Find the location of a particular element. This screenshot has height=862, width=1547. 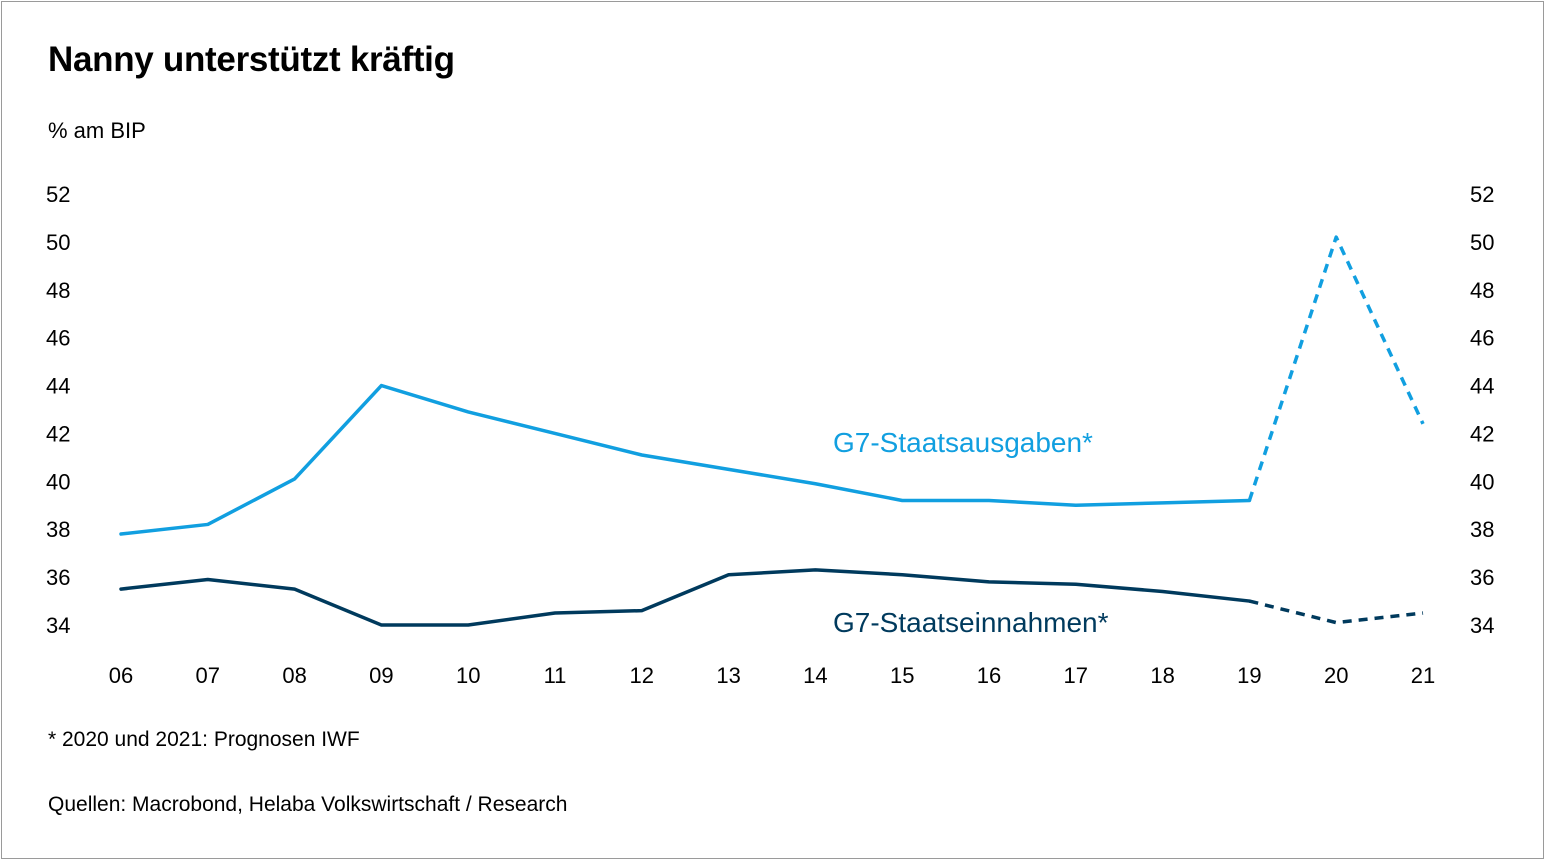

x-tick-label: 20 is located at coordinates (1336, 675).